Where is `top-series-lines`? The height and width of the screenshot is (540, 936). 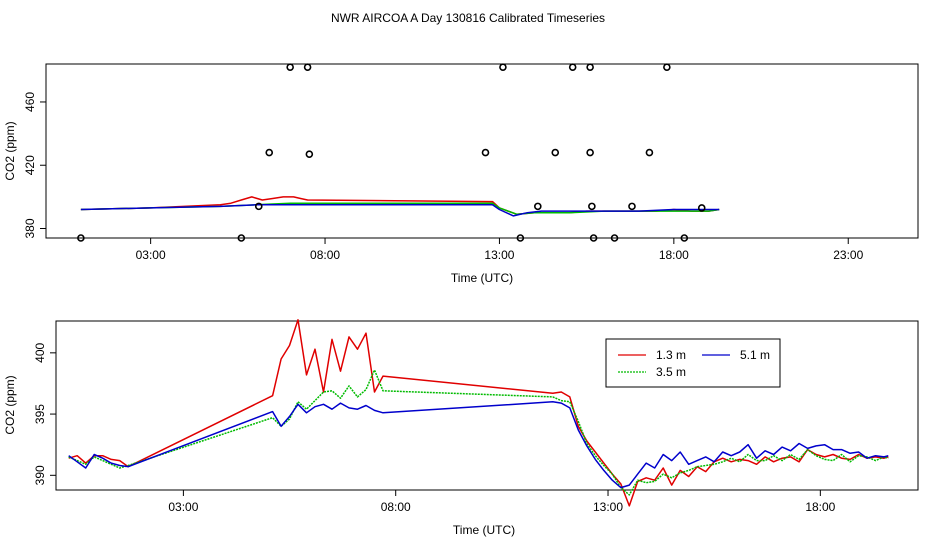
top-series-lines is located at coordinates (400, 206).